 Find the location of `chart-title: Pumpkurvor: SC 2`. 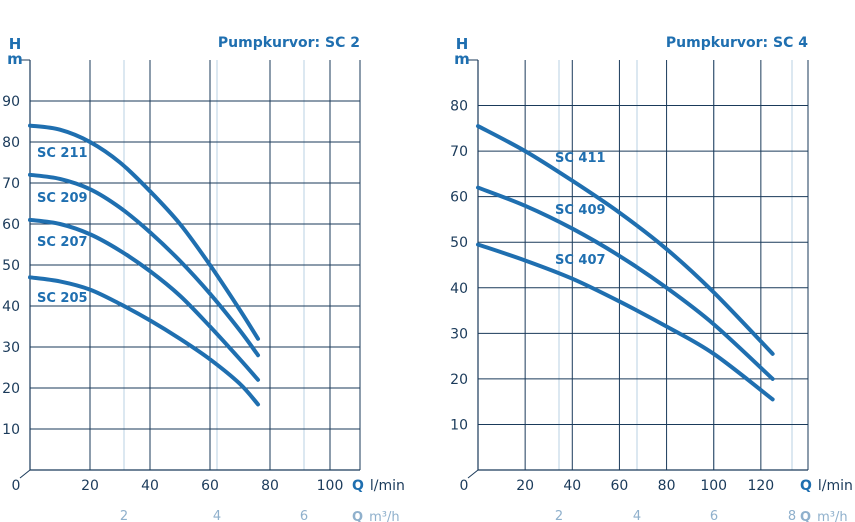

chart-title: Pumpkurvor: SC 2 is located at coordinates (289, 43).